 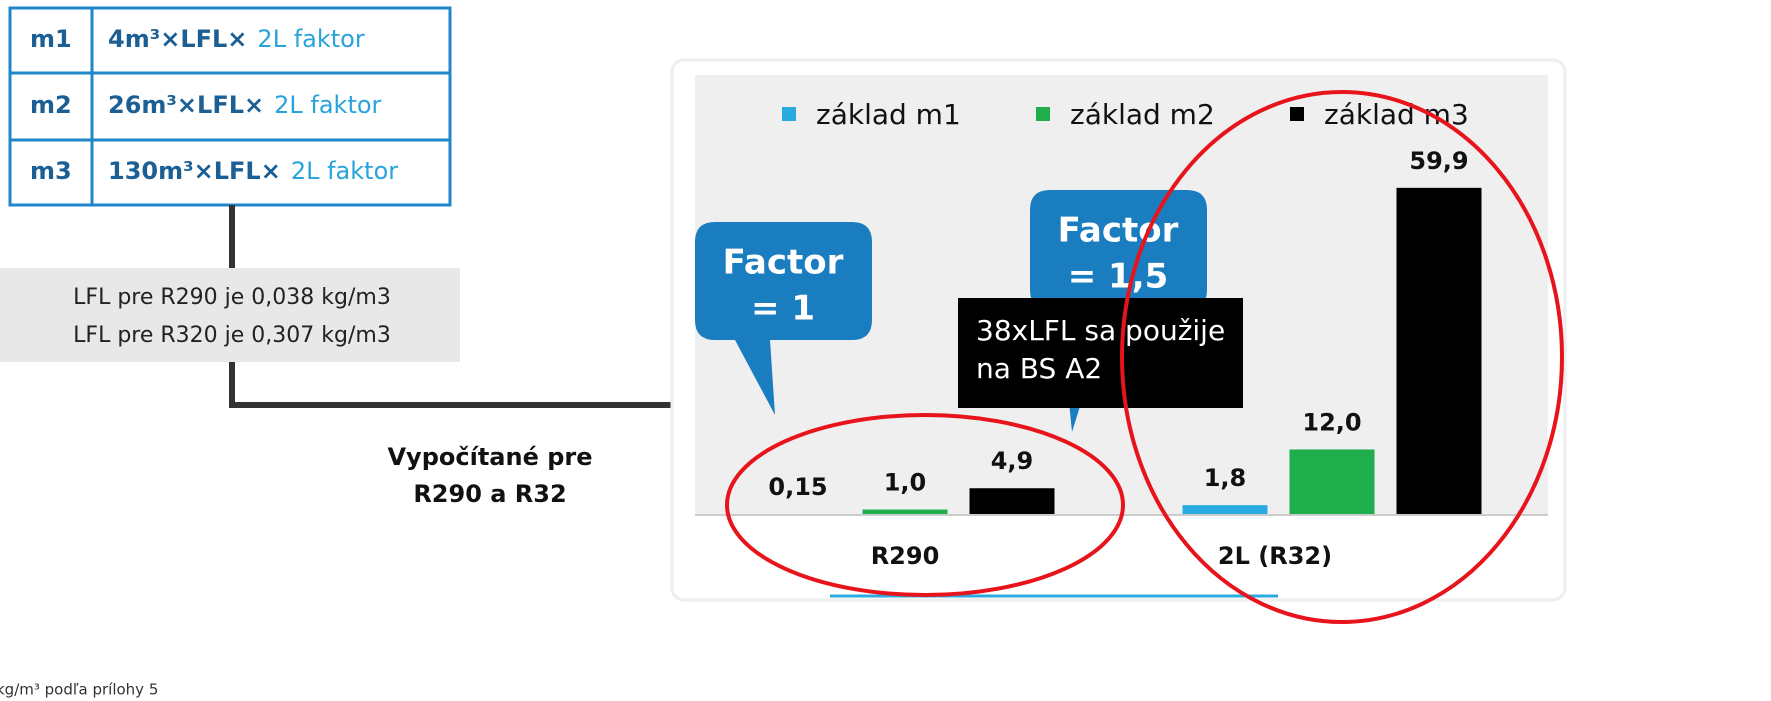 What do you see at coordinates (467, 385) in the screenshot?
I see `connector` at bounding box center [467, 385].